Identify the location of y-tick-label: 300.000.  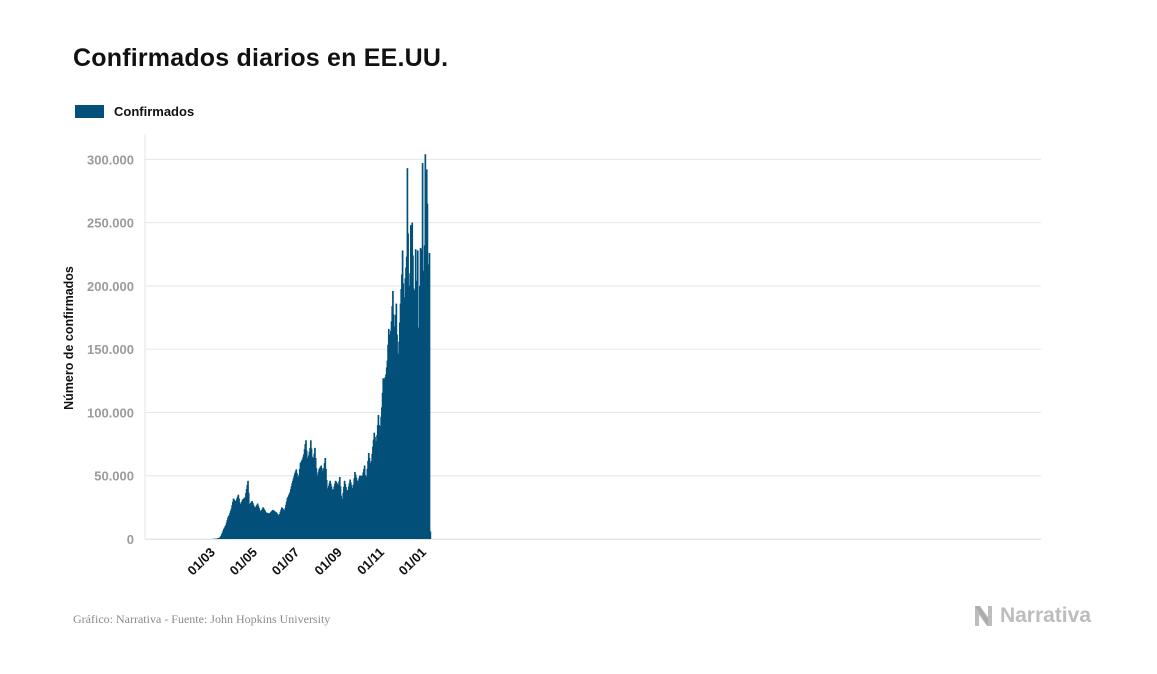
(110, 159).